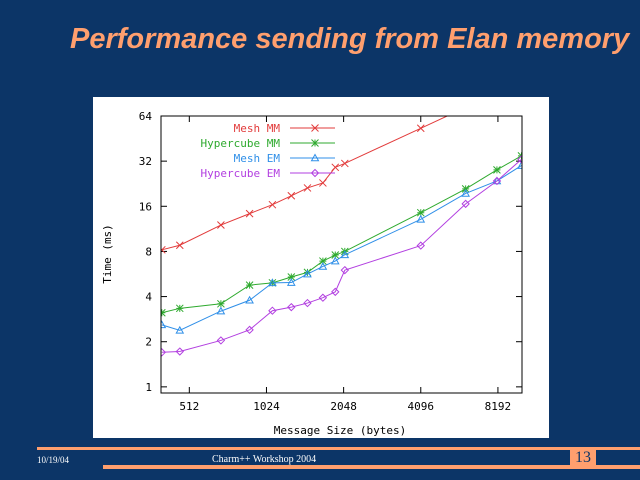 This screenshot has height=480, width=640. I want to click on y-tick-label: 4, so click(148, 297).